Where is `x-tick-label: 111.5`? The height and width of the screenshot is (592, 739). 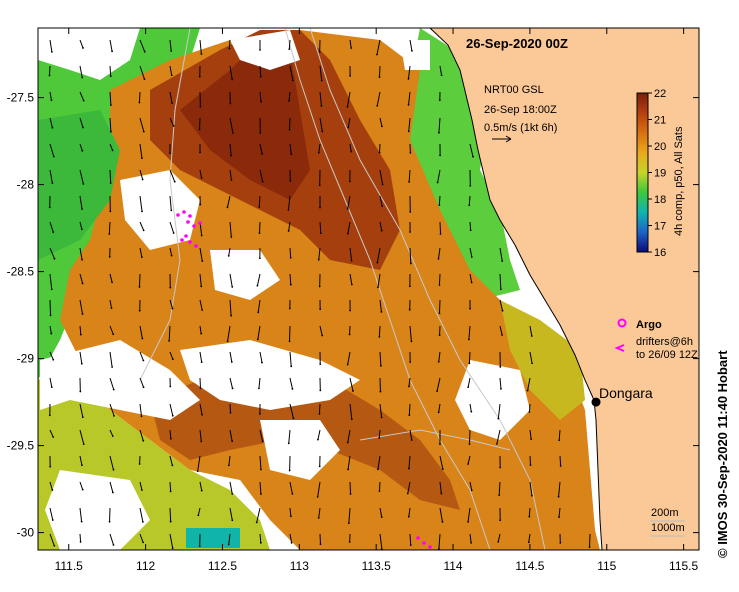
x-tick-label: 111.5 is located at coordinates (69, 566).